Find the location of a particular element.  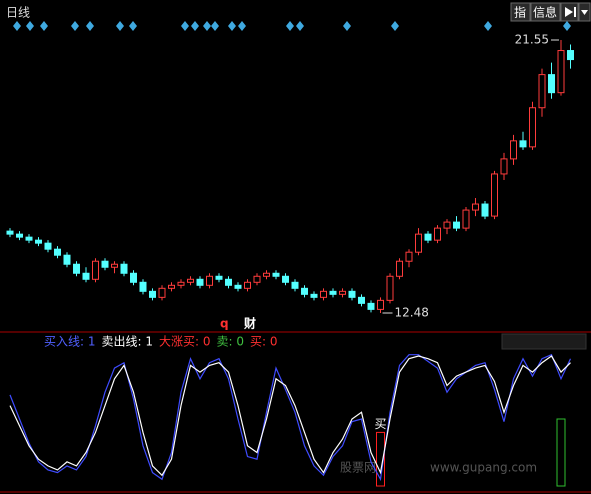

button-label: 指 is located at coordinates (520, 12).